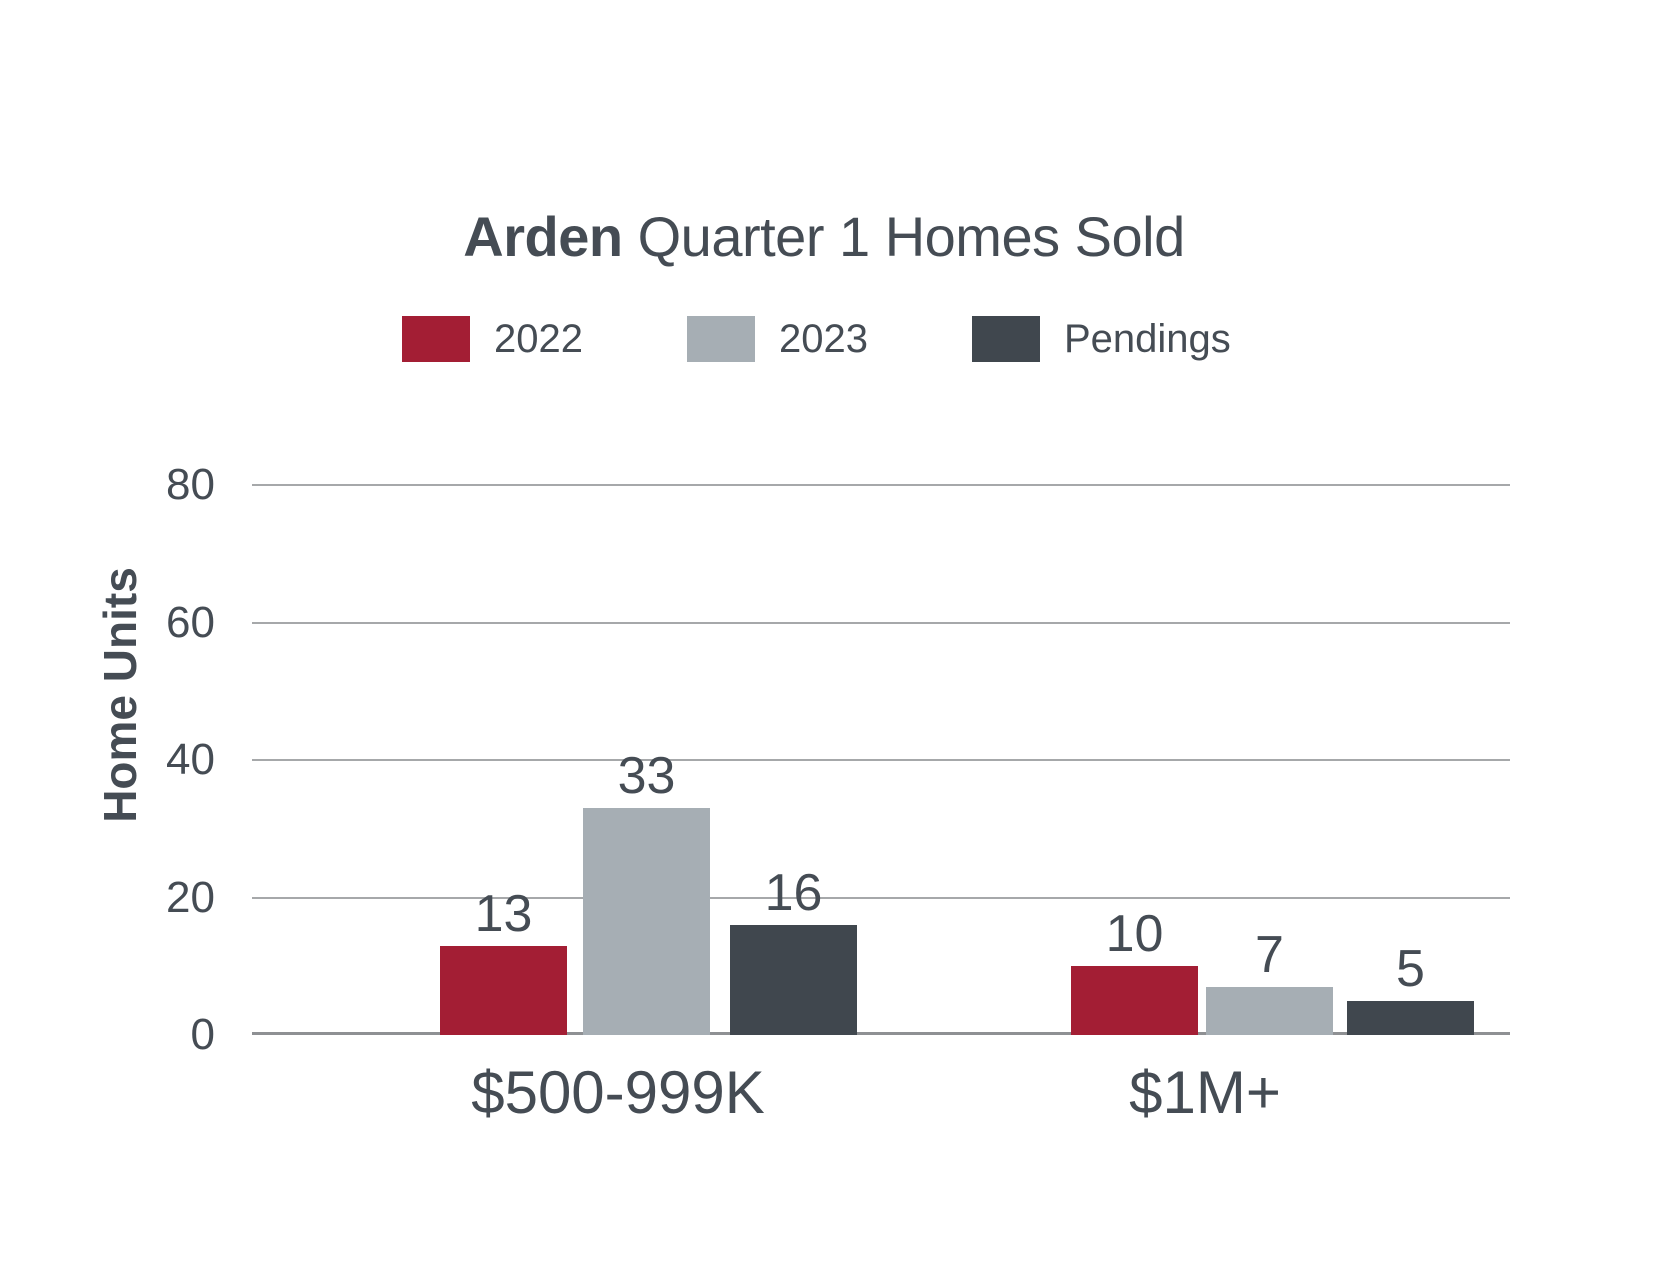  I want to click on bar-value-label-2023-1: 7, so click(1269, 955).